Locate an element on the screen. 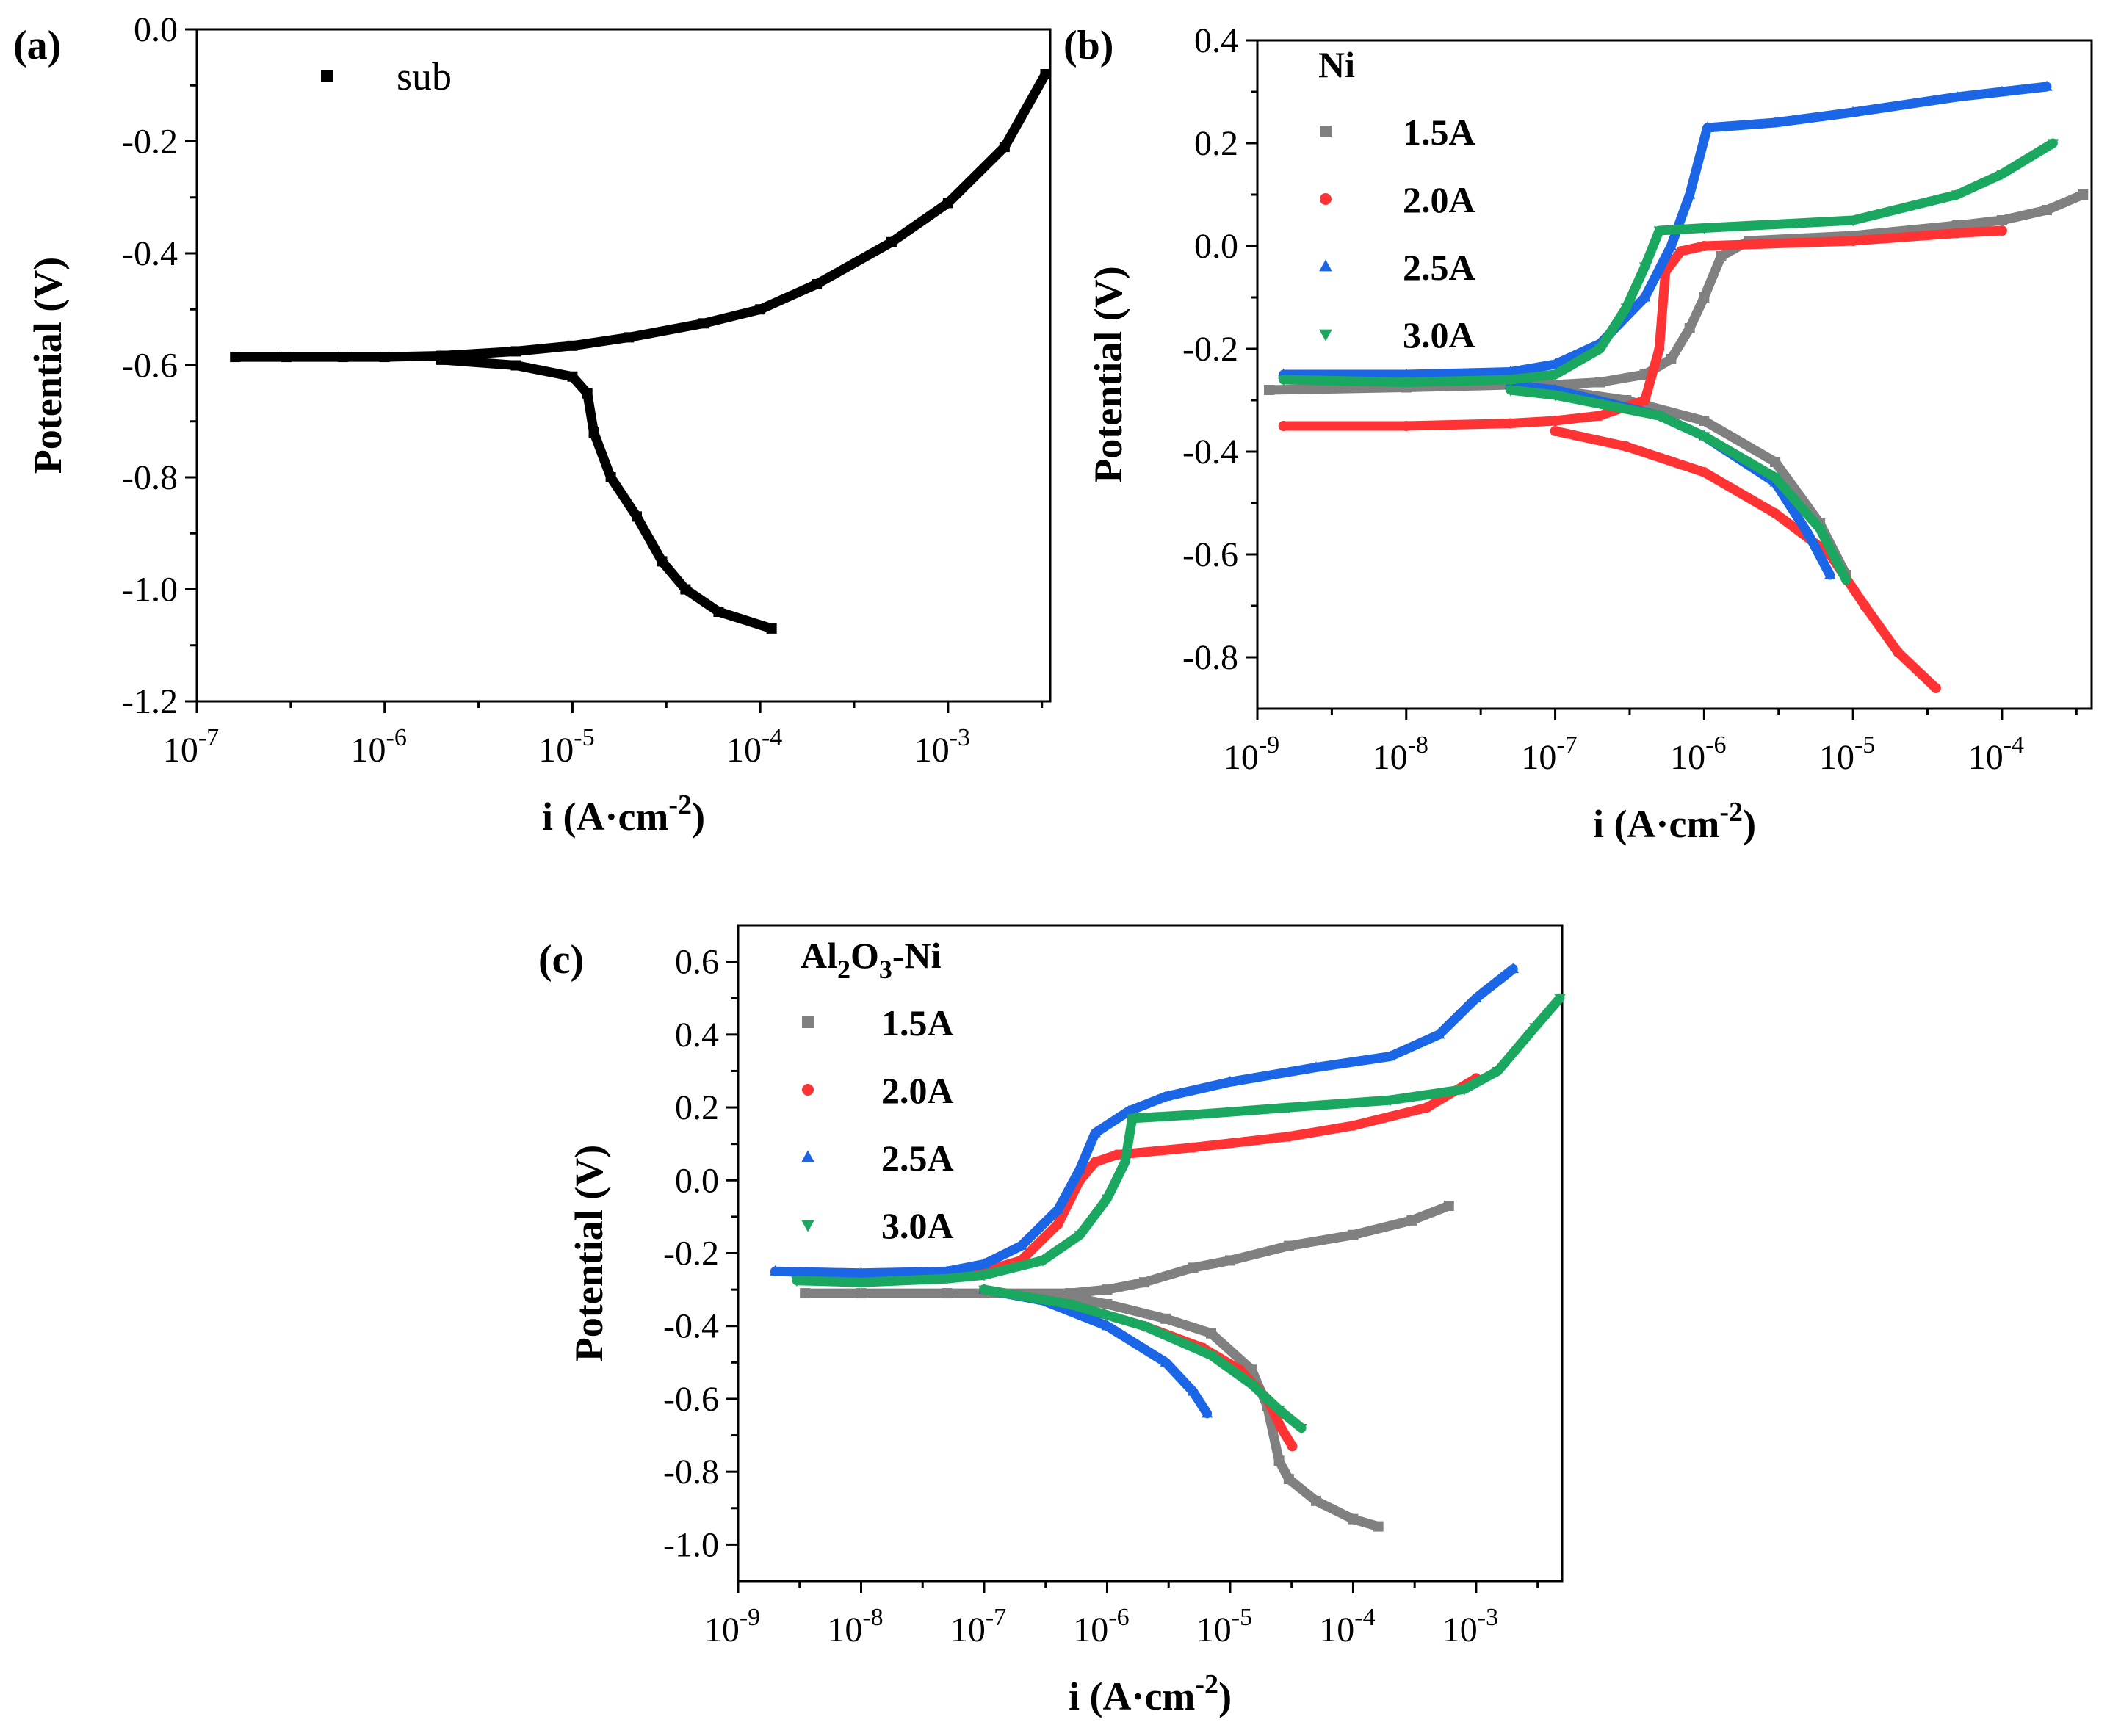 This screenshot has height=1736, width=2110. y-axis-label: Potential (V) is located at coordinates (1108, 374).